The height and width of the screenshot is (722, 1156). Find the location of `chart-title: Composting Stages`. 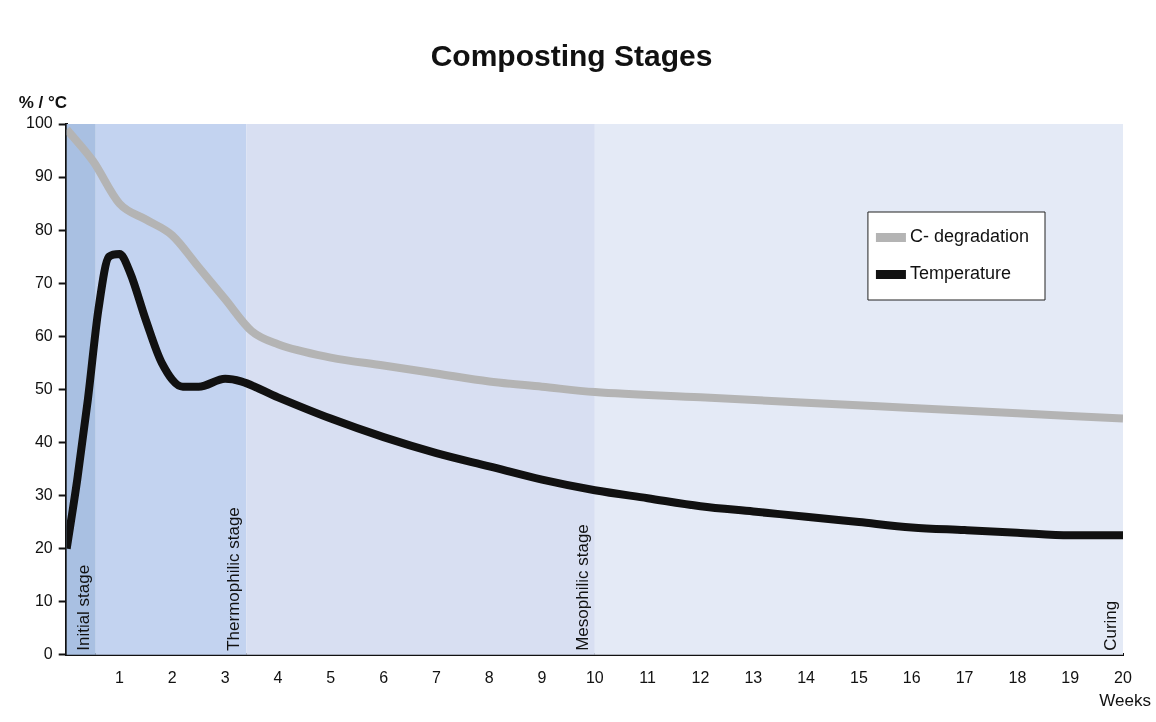

chart-title: Composting Stages is located at coordinates (571, 56).